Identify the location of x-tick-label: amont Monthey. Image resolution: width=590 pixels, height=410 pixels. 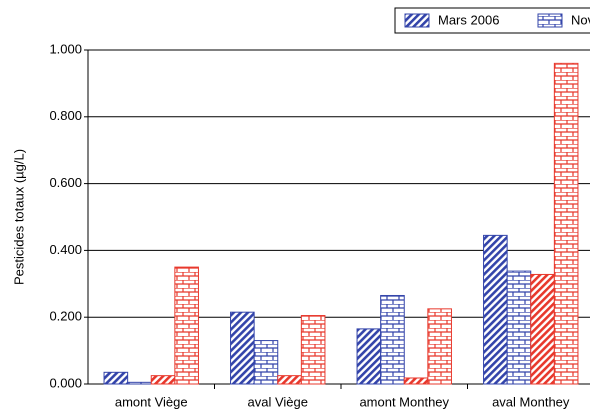
(404, 401).